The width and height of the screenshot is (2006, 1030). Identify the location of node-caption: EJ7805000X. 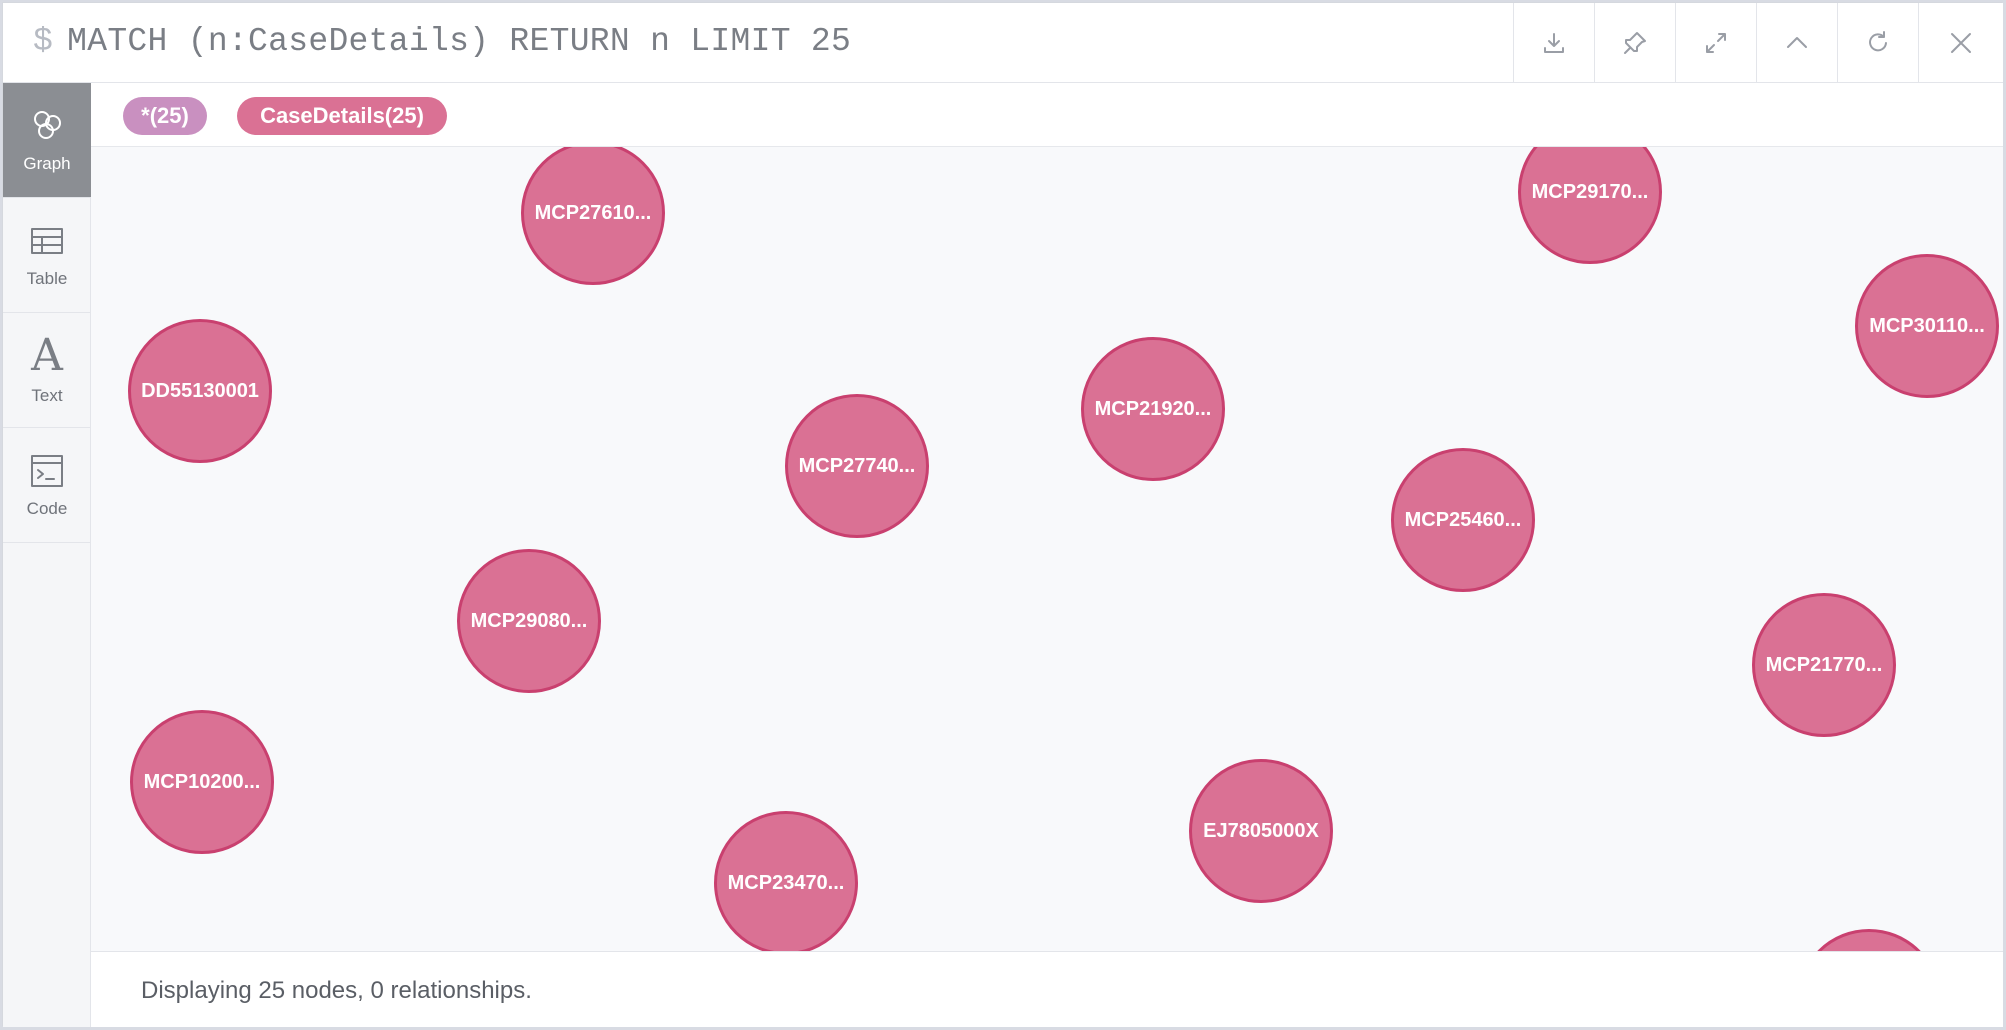
(1261, 830).